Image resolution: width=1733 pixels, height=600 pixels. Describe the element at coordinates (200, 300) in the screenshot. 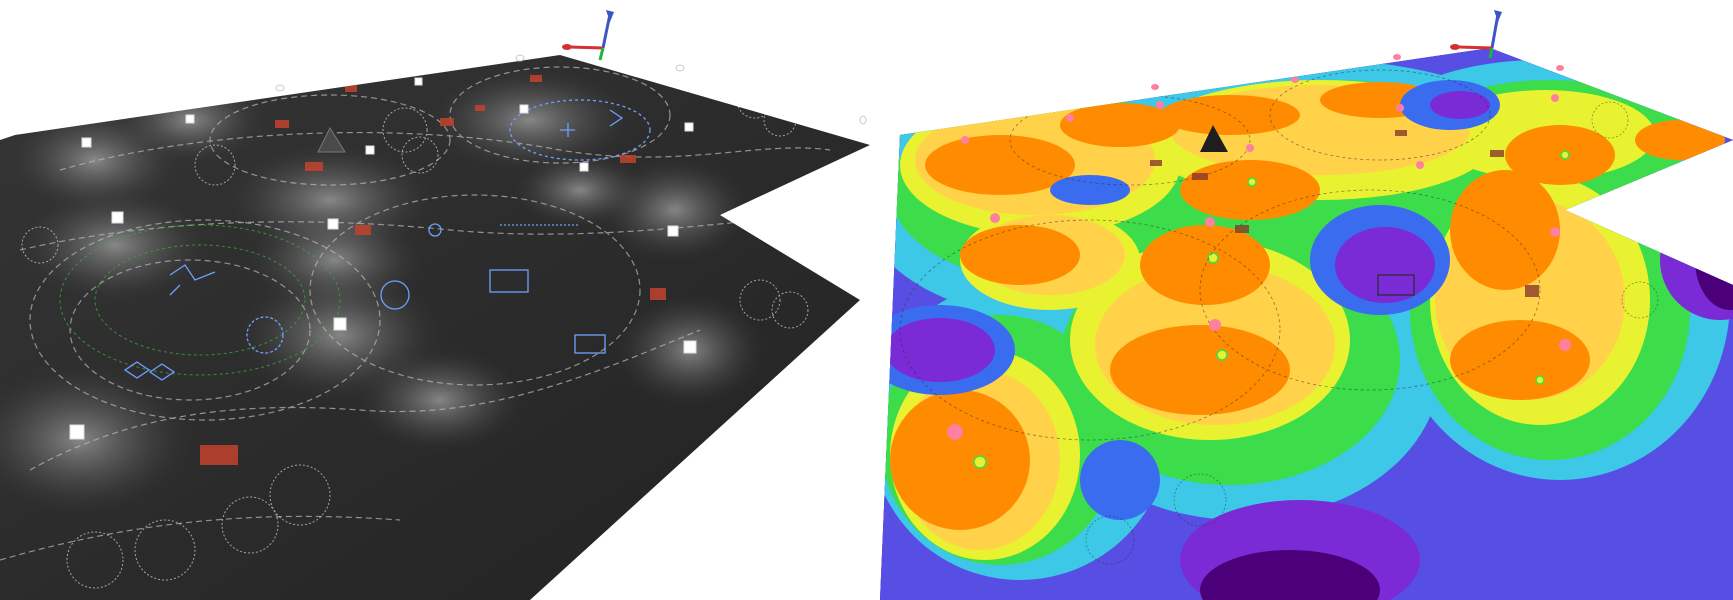

I see `left-green-rings` at that location.